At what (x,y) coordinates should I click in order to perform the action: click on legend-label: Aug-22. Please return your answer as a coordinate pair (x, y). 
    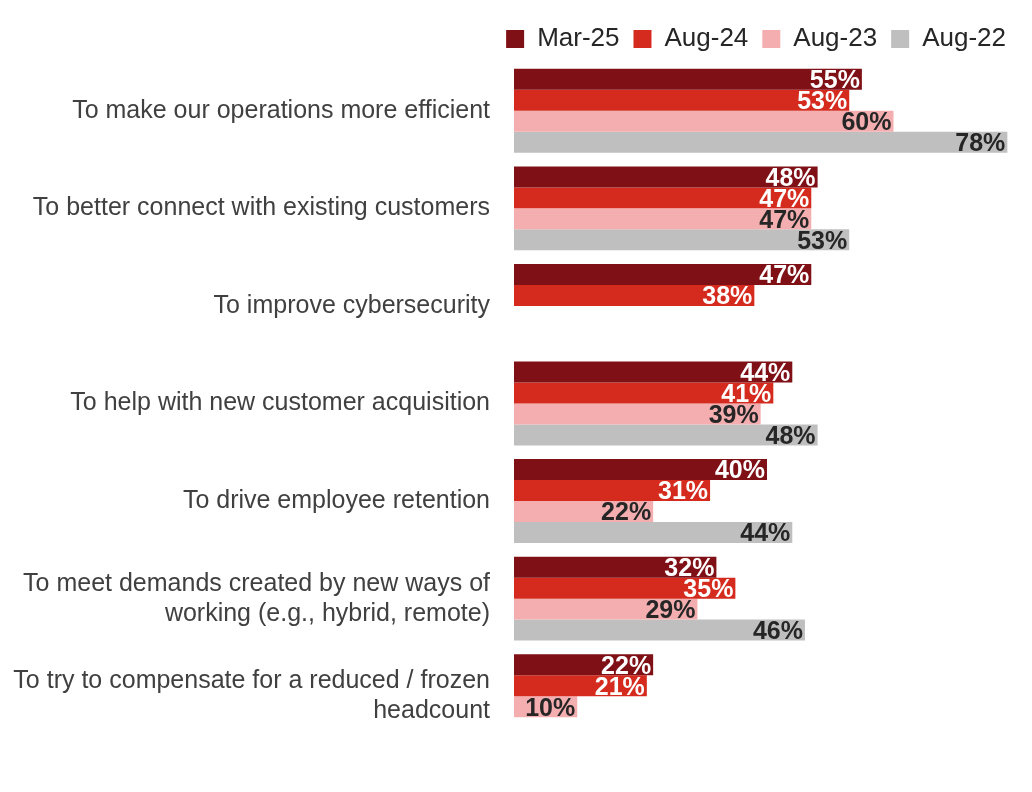
    Looking at the image, I should click on (964, 37).